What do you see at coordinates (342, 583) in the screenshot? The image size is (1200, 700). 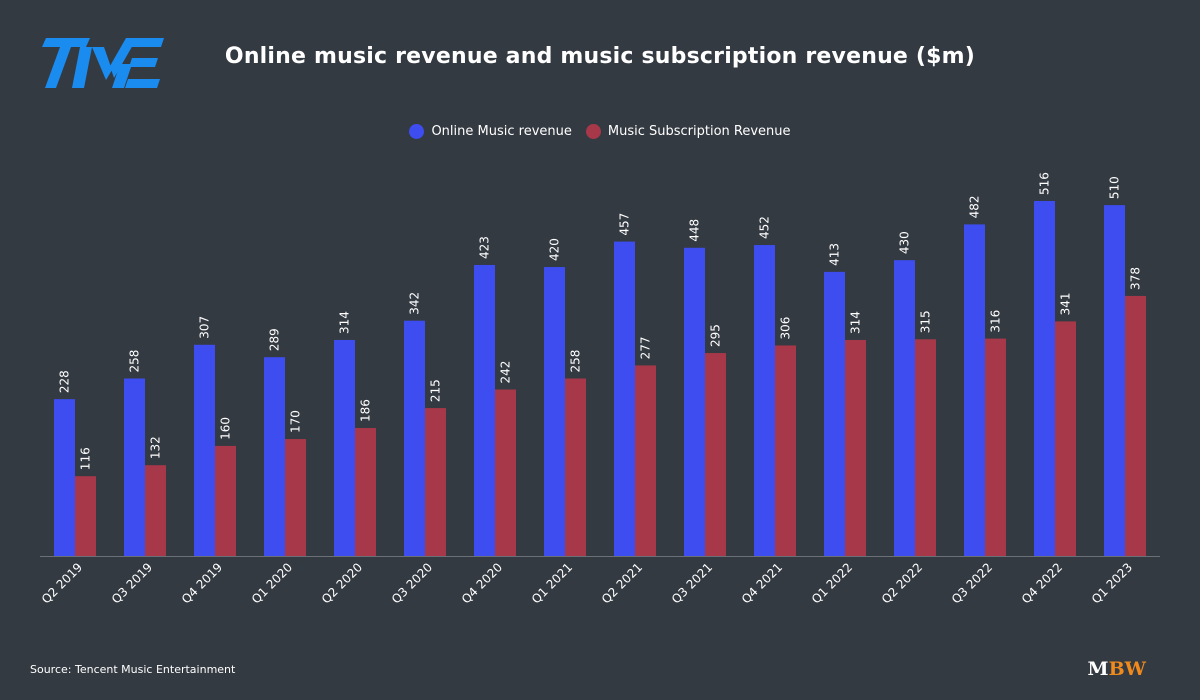 I see `x-tick-label: Q2 2020` at bounding box center [342, 583].